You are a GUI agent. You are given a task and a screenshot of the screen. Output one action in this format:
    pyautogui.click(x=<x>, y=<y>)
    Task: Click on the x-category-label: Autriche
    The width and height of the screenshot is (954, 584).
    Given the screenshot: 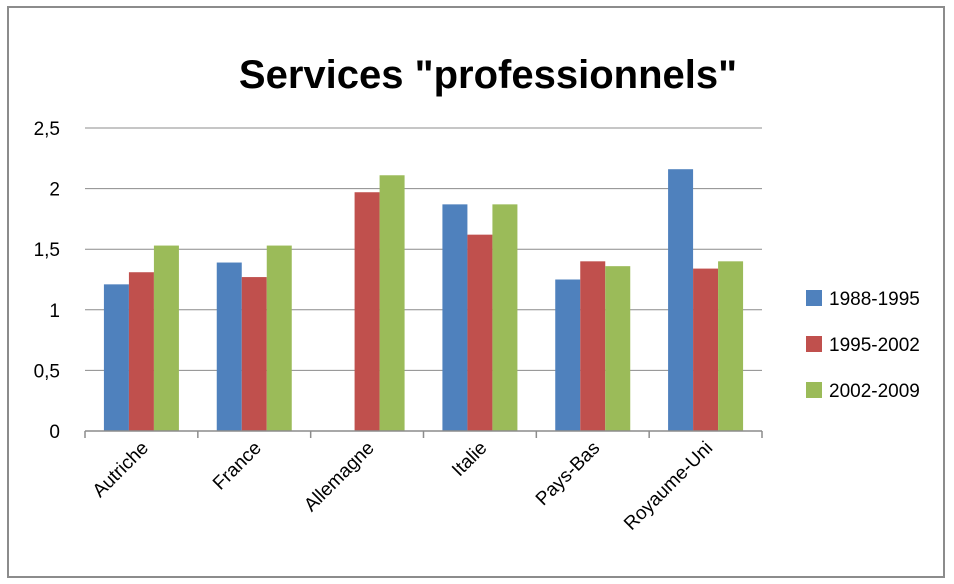 What is the action you would take?
    pyautogui.click(x=121, y=470)
    